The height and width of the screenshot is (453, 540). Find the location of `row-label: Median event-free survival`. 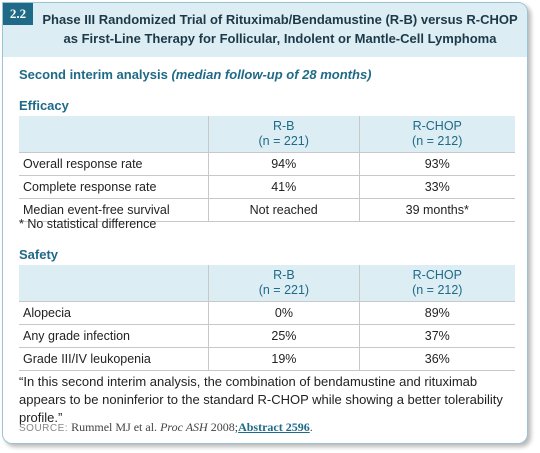

row-label: Median event-free survival is located at coordinates (114, 210).